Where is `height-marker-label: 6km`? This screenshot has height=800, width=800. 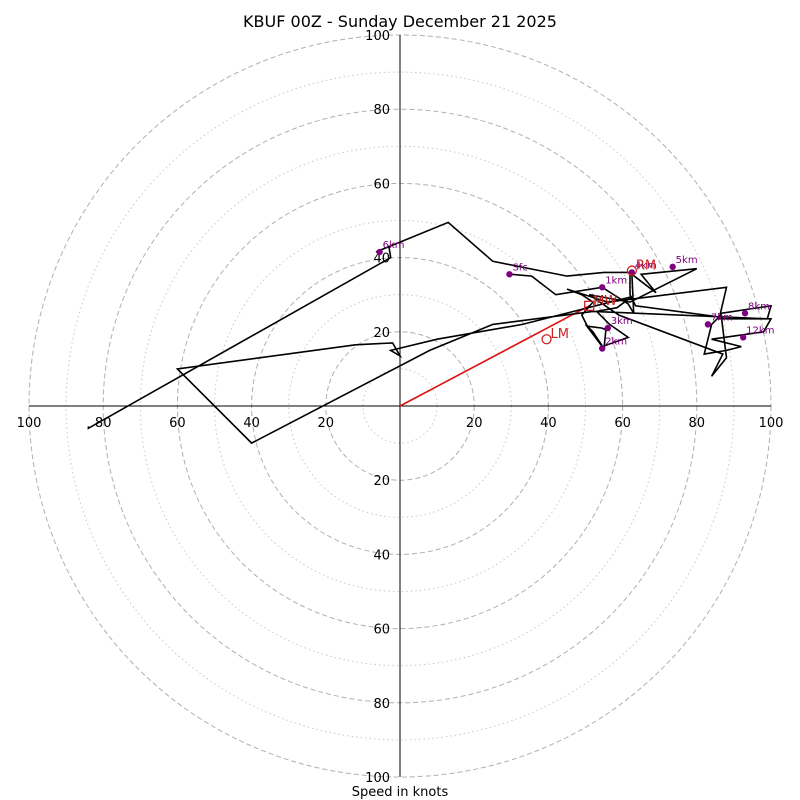 height-marker-label: 6km is located at coordinates (394, 245).